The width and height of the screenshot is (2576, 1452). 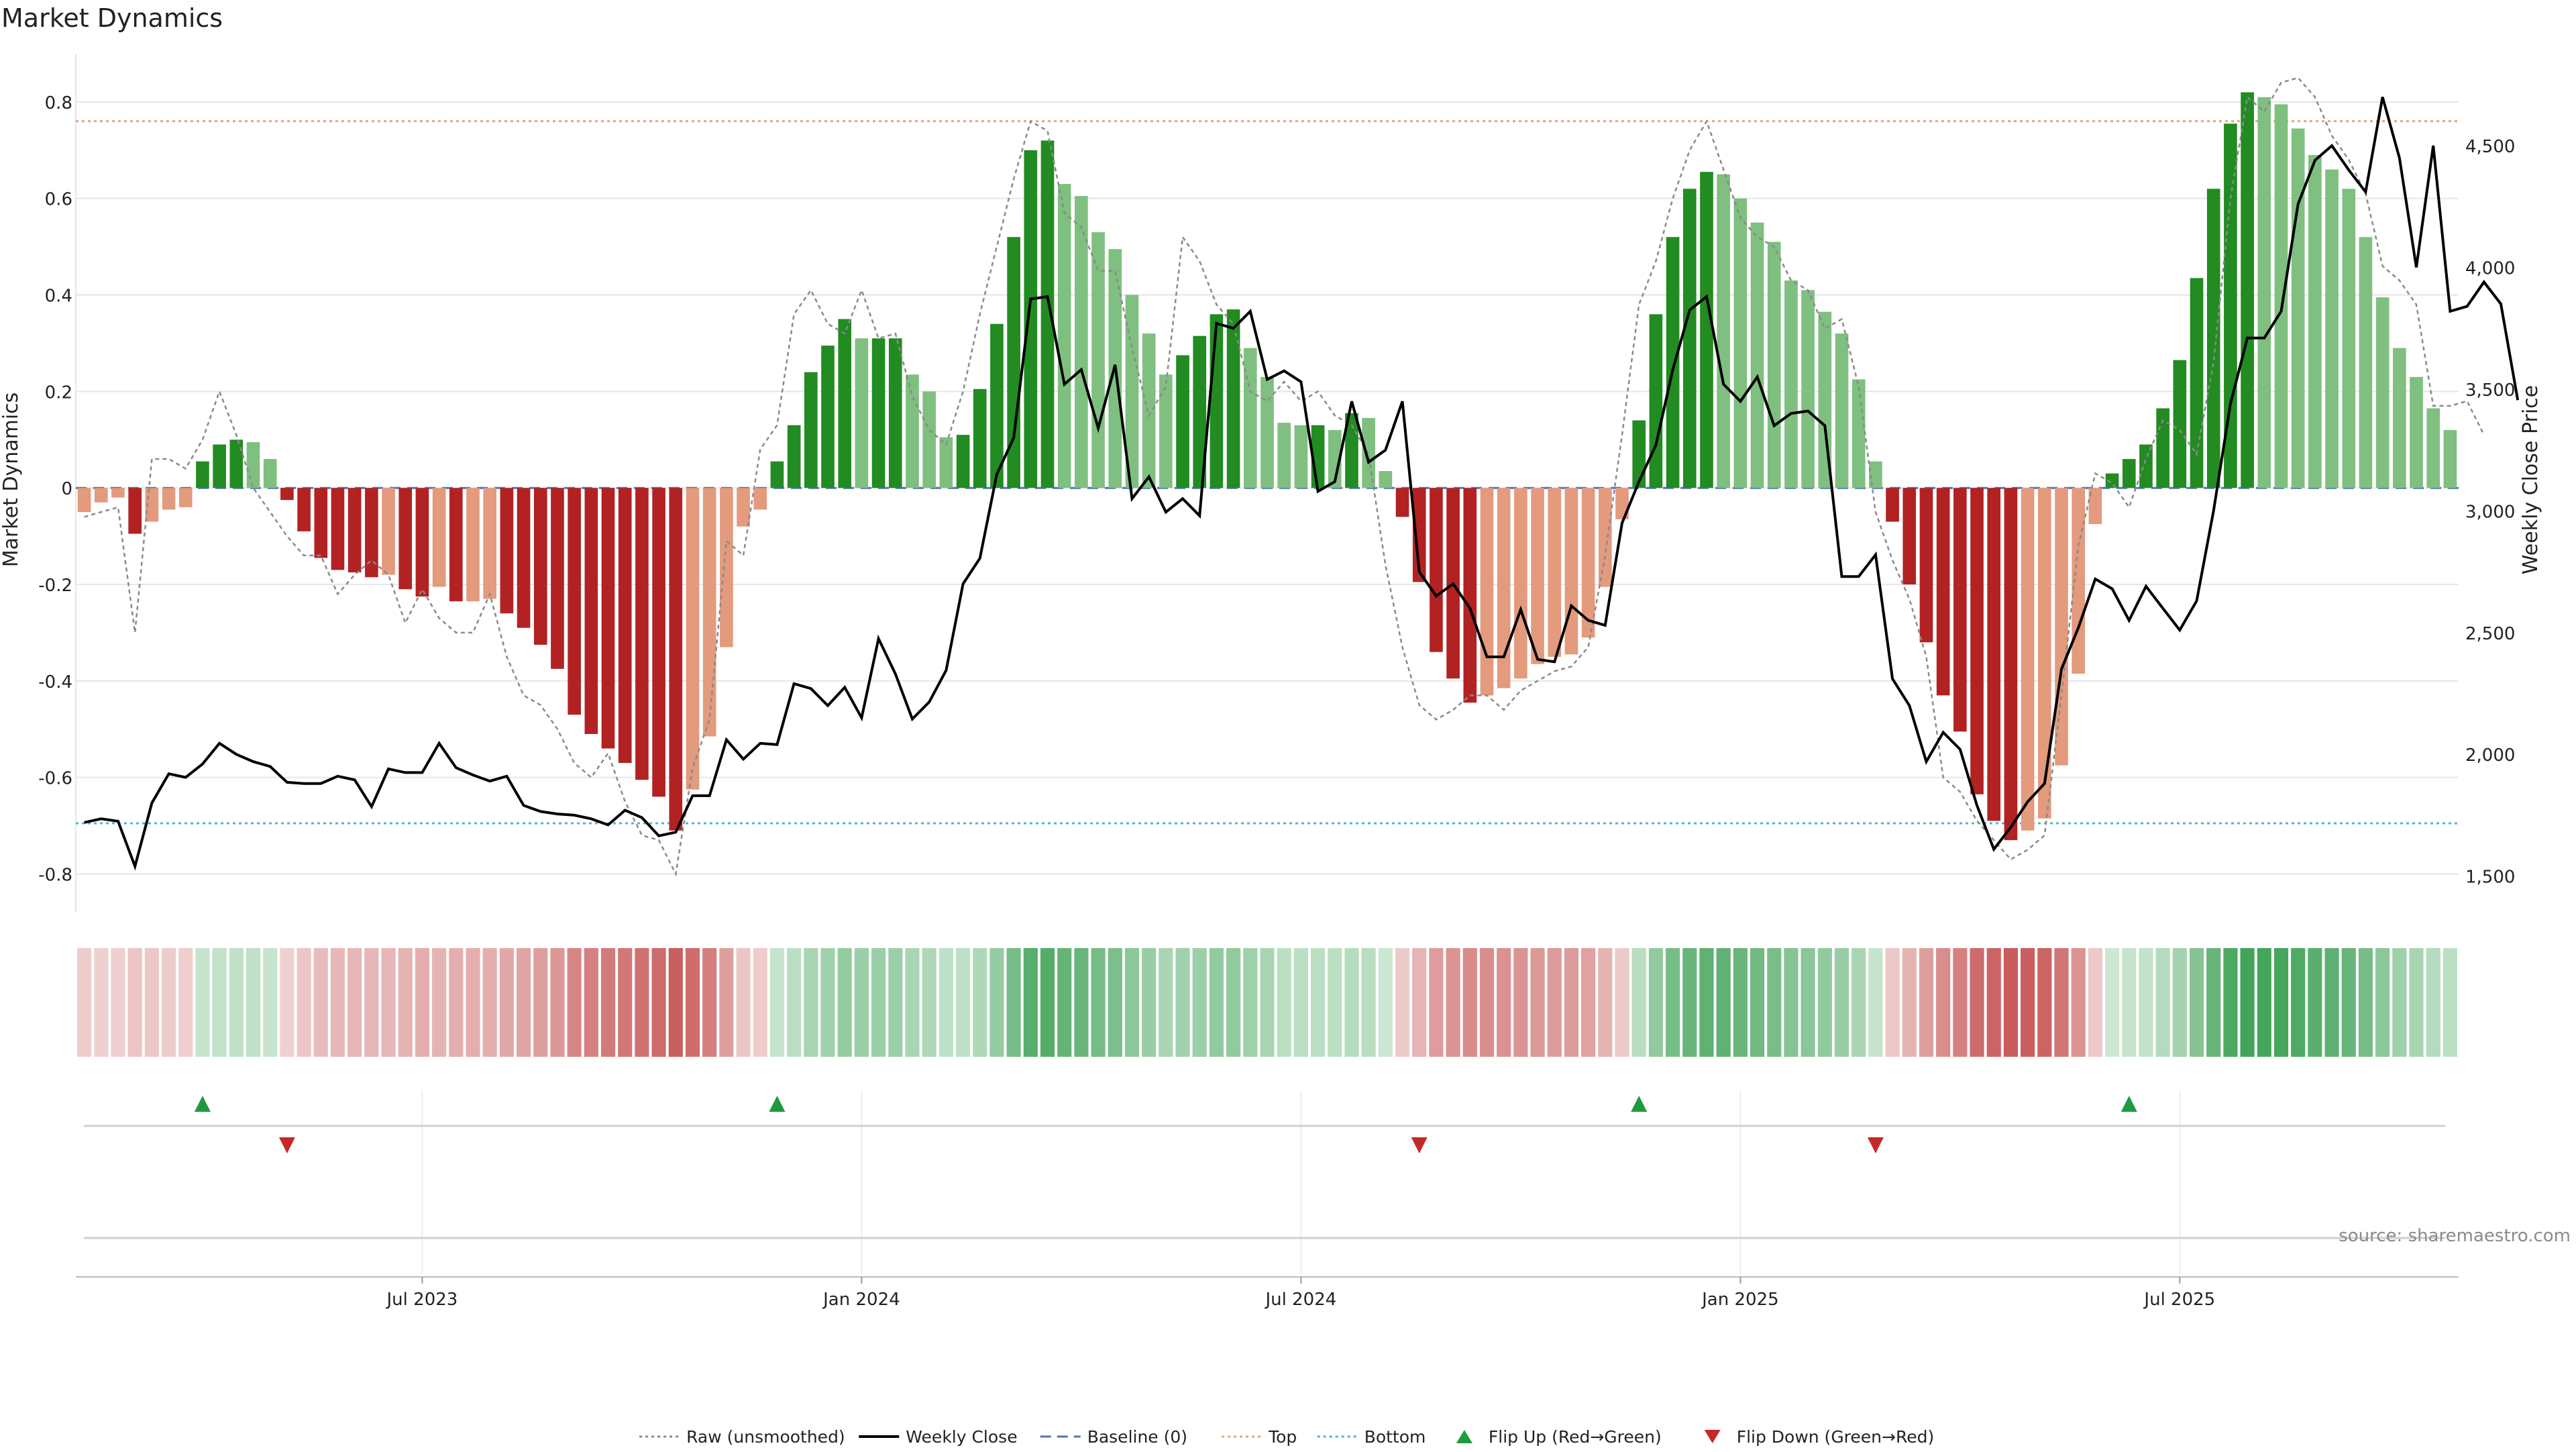 I want to click on left-tick-label: -0.2, so click(x=55, y=586).